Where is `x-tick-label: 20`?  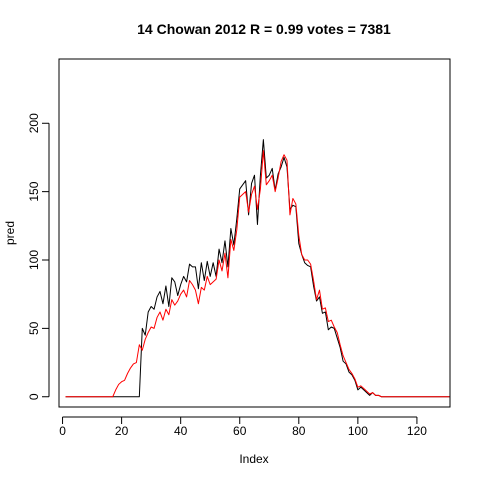
x-tick-label: 20 is located at coordinates (122, 431).